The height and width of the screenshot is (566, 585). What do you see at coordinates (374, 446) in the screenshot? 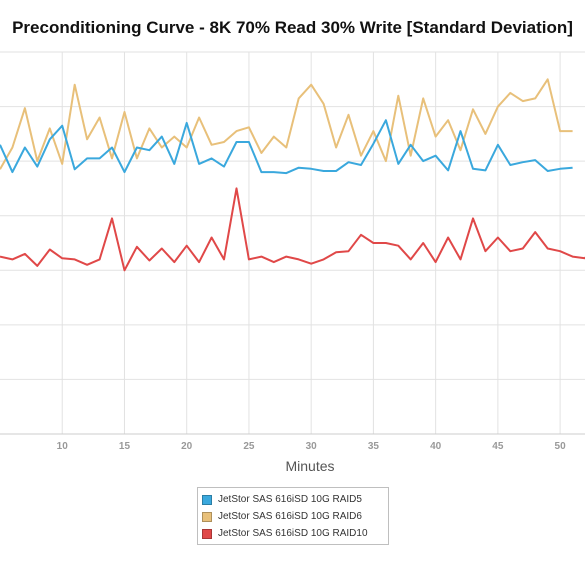
I see `x-tick-label: 35` at bounding box center [374, 446].